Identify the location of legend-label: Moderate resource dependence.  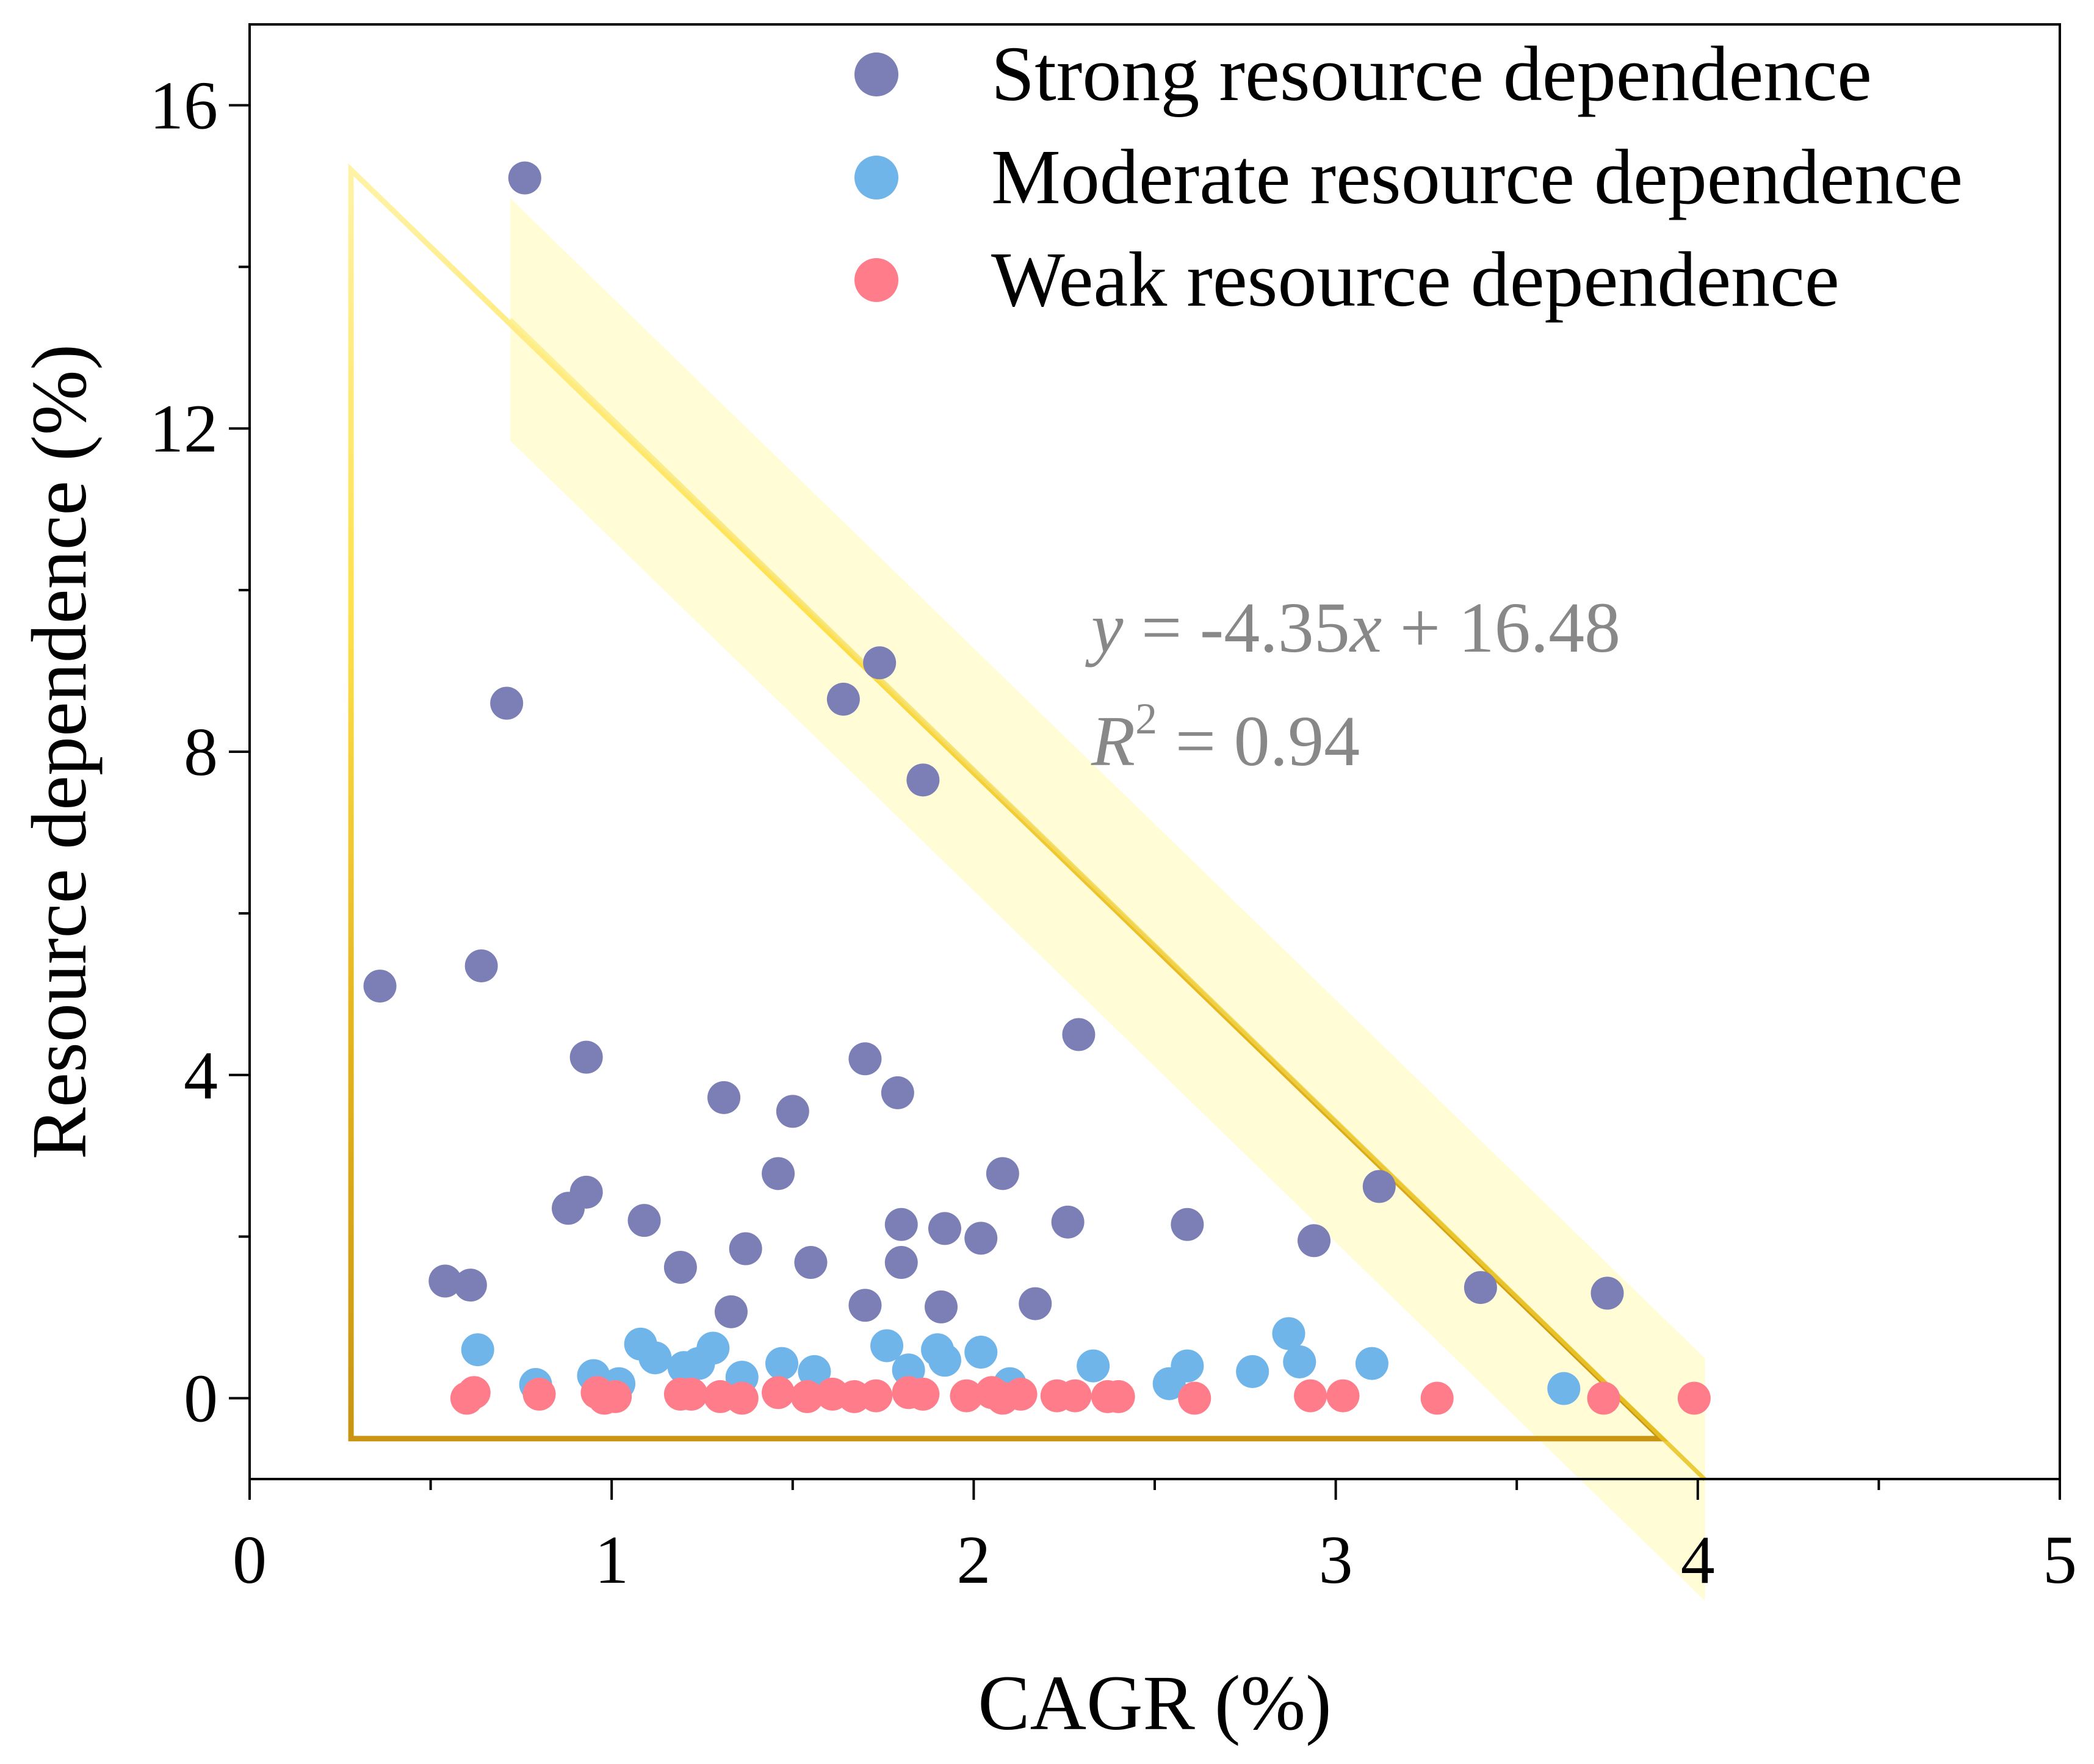
(1477, 177).